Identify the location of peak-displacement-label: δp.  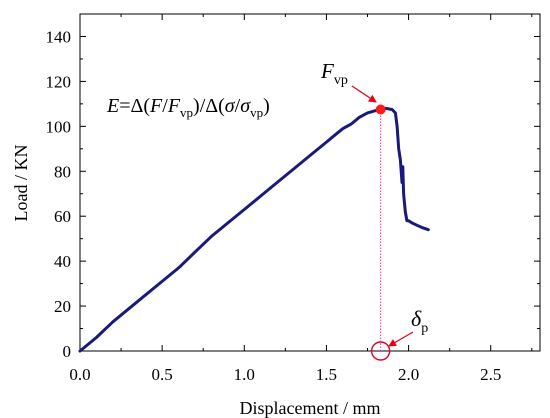
(419, 321).